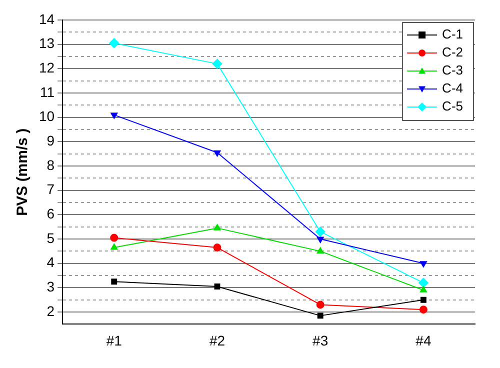  Describe the element at coordinates (47, 92) in the screenshot. I see `y-tick-label: 11` at that location.